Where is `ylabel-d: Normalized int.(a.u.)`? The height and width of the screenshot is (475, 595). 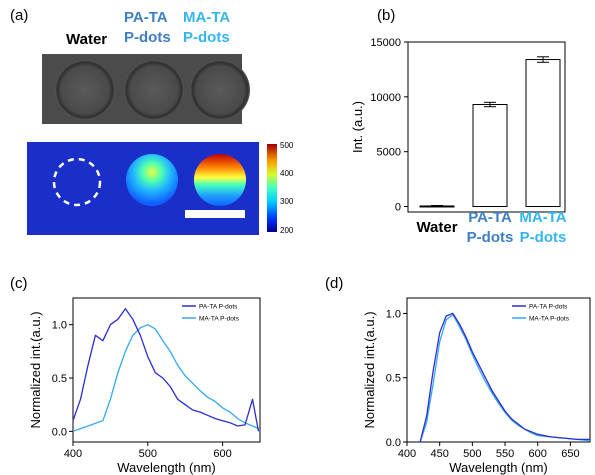
ylabel-d: Normalized int.(a.u.) is located at coordinates (369, 369).